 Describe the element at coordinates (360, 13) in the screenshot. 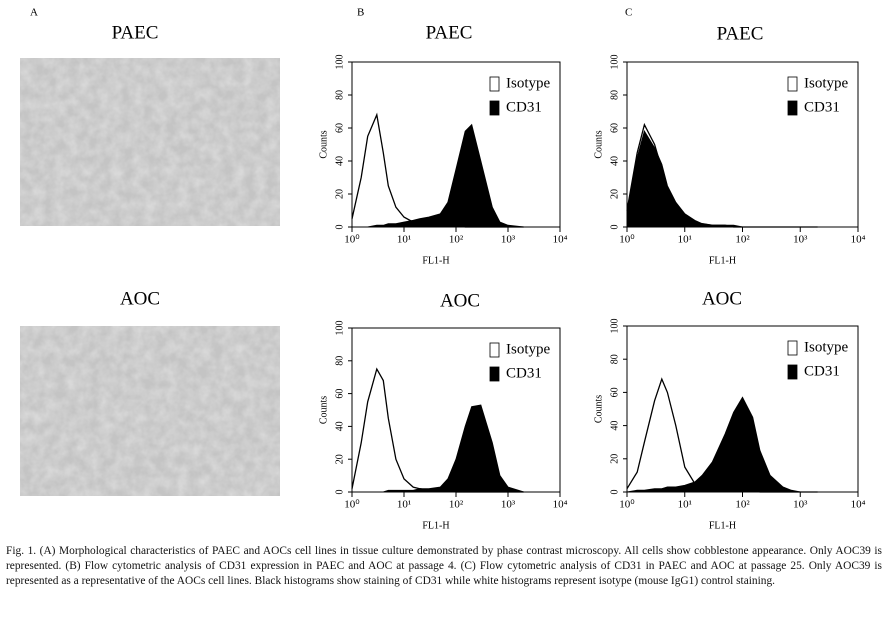

I see `panel-label: B` at that location.